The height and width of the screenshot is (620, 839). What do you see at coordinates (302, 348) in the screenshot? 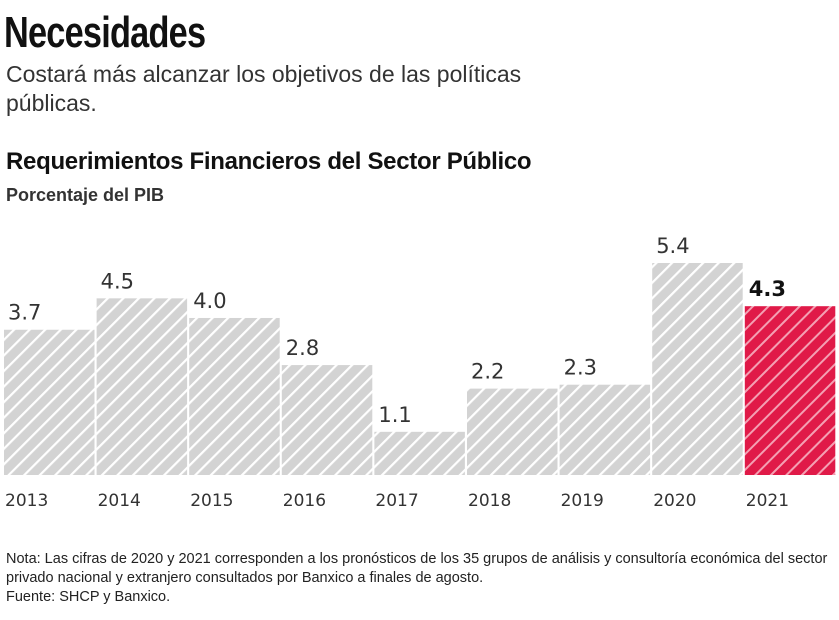
I see `data-label-2016: 2.8` at bounding box center [302, 348].